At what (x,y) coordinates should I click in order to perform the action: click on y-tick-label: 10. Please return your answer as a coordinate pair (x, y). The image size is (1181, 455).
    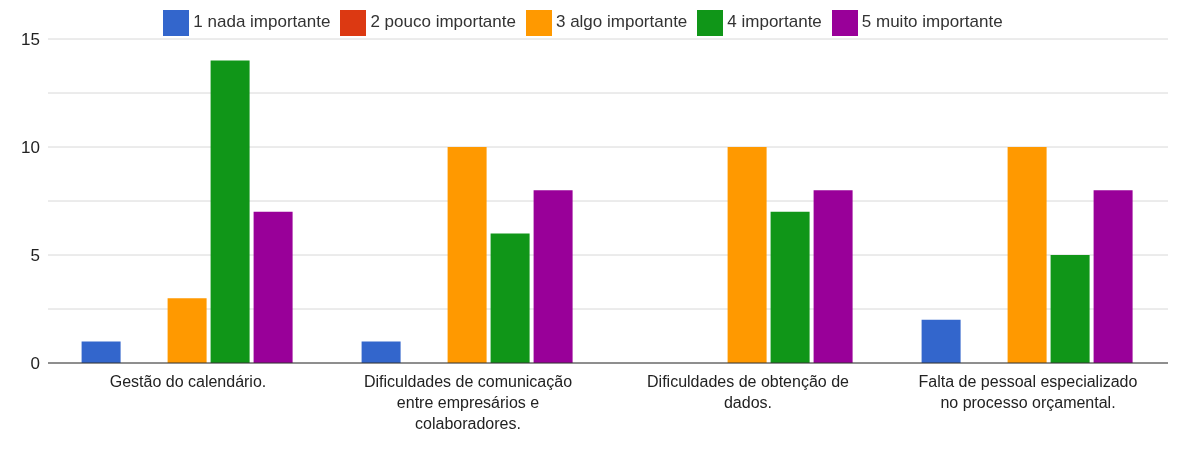
    Looking at the image, I should click on (30, 148).